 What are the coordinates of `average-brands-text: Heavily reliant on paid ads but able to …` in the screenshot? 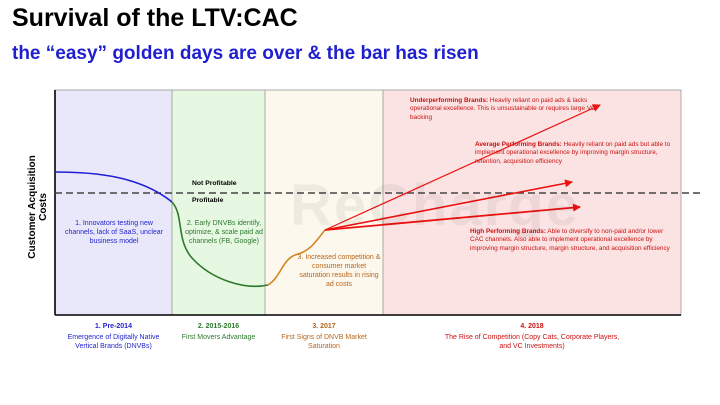 It's located at (573, 153).